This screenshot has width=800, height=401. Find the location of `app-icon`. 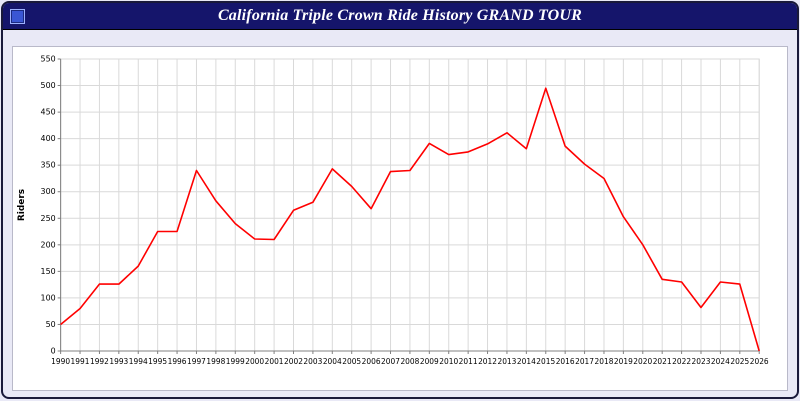

app-icon is located at coordinates (17, 16).